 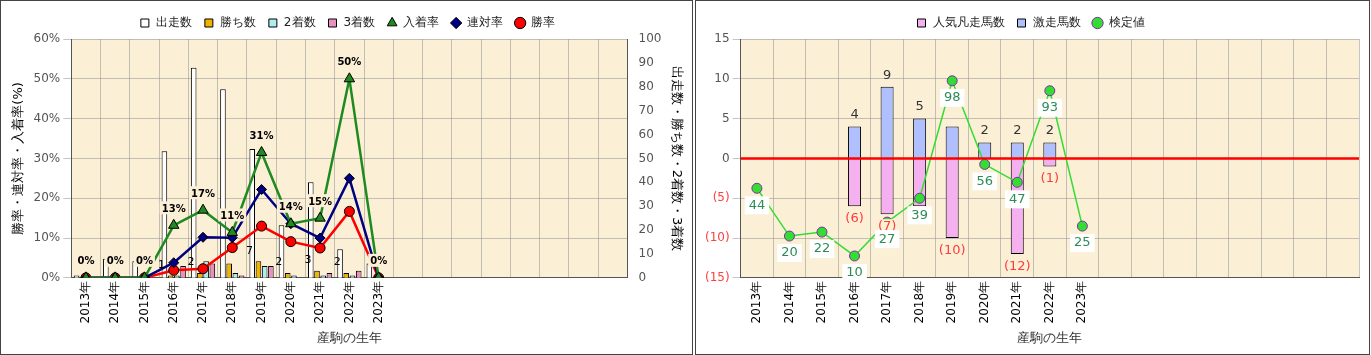 What do you see at coordinates (646, 205) in the screenshot?
I see `y2-tick-label: 30` at bounding box center [646, 205].